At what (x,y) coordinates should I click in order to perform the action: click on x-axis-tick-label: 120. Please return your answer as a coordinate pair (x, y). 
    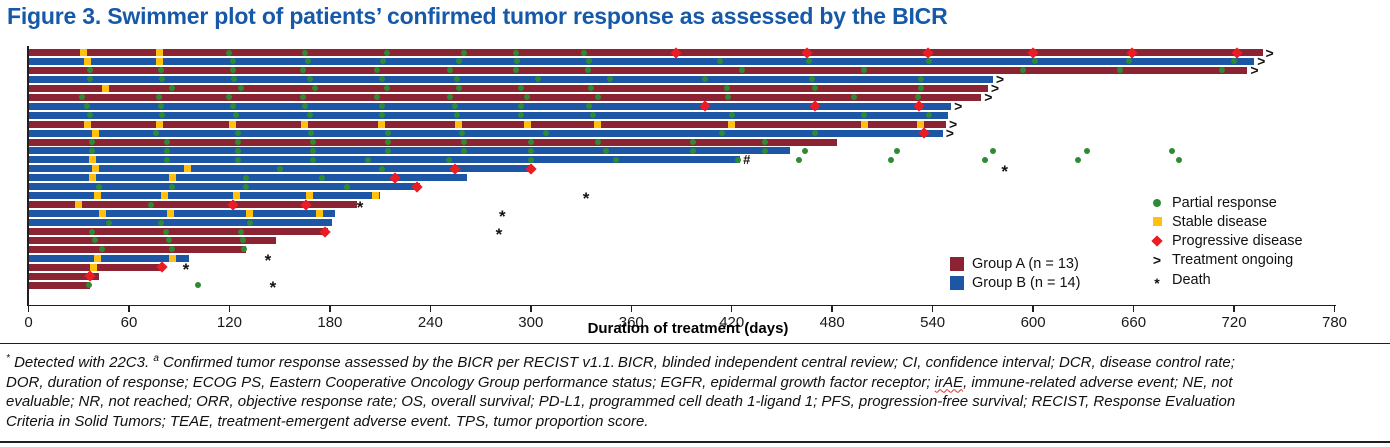
    Looking at the image, I should click on (229, 322).